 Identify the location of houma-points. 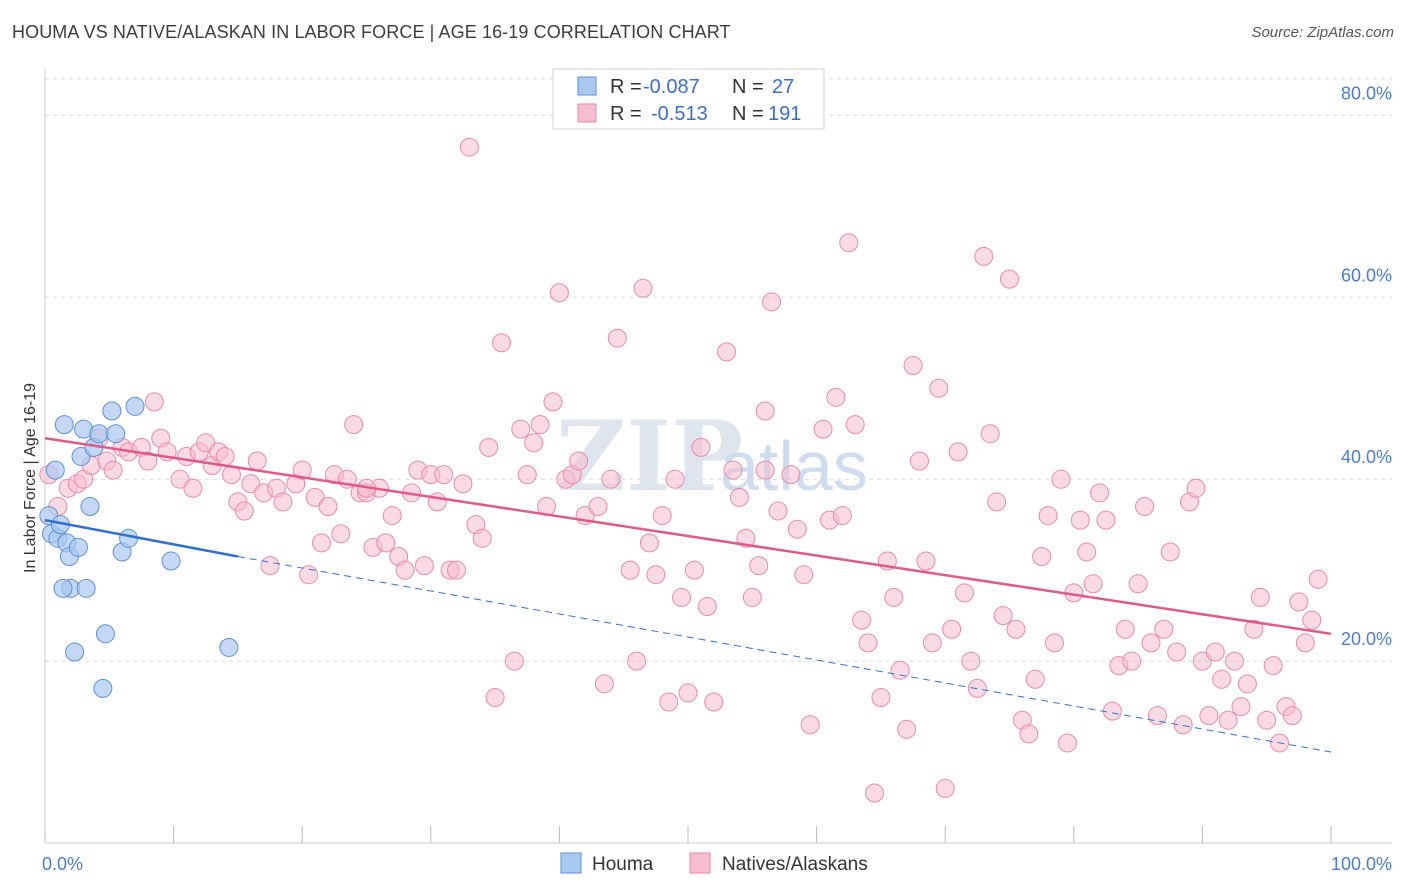
(139, 547).